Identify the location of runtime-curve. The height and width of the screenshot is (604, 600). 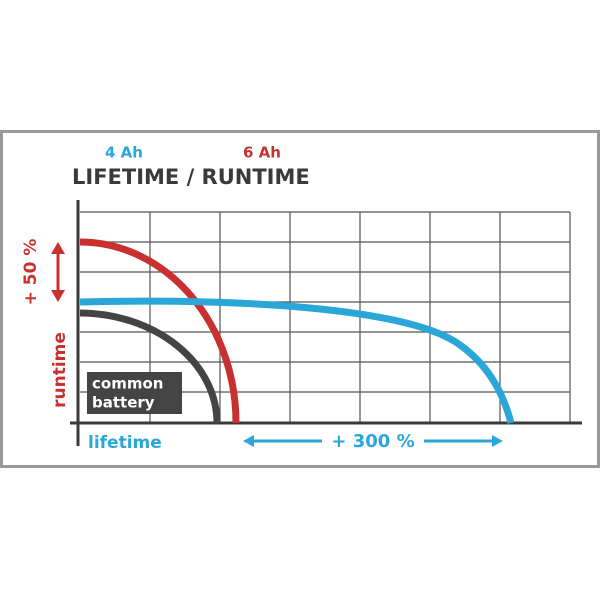
(159, 331).